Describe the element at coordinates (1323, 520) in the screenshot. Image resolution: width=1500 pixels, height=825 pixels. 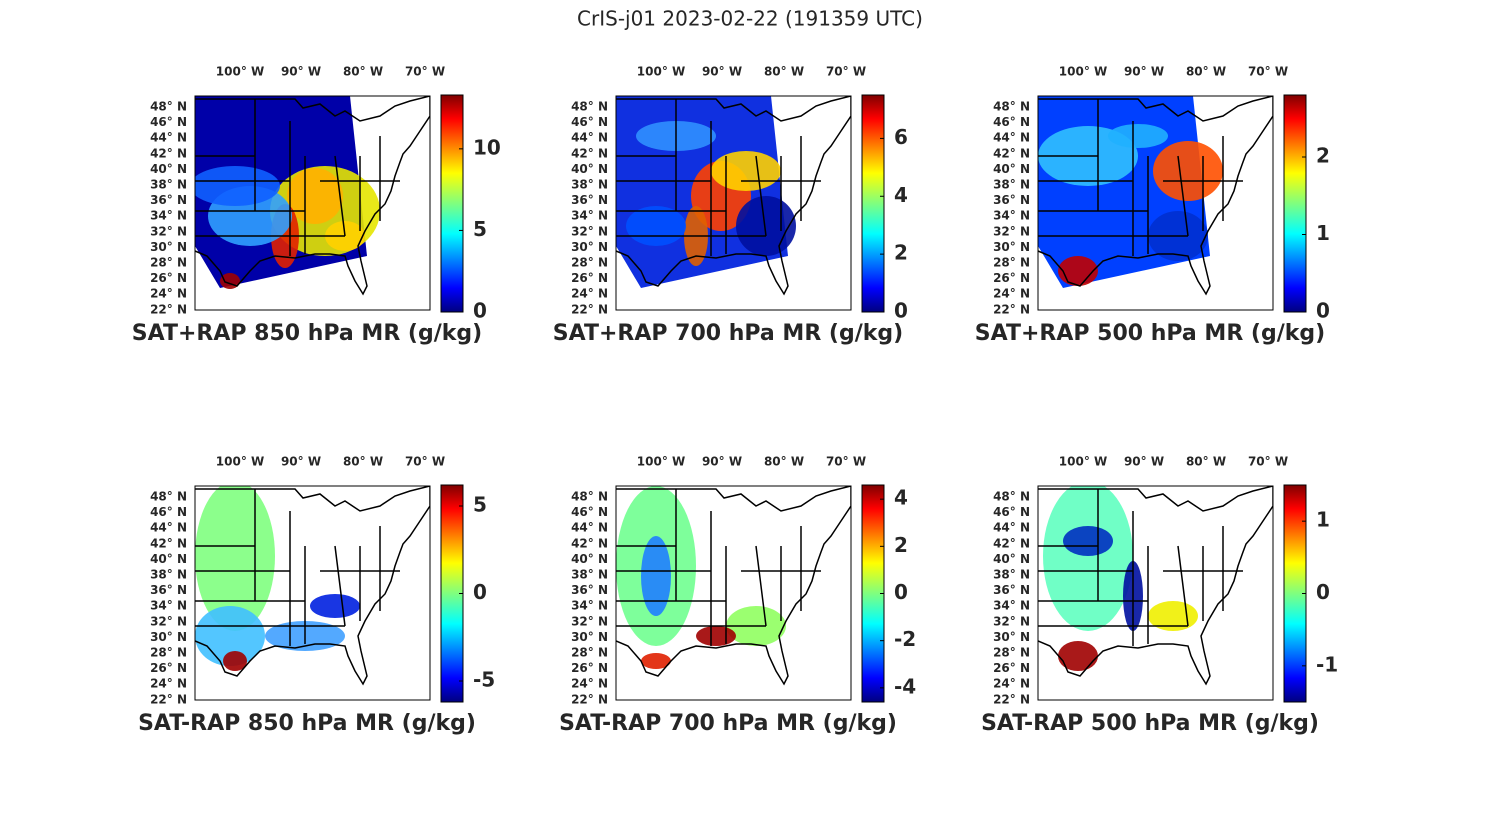
I see `colorbar-tick-label: 1` at that location.